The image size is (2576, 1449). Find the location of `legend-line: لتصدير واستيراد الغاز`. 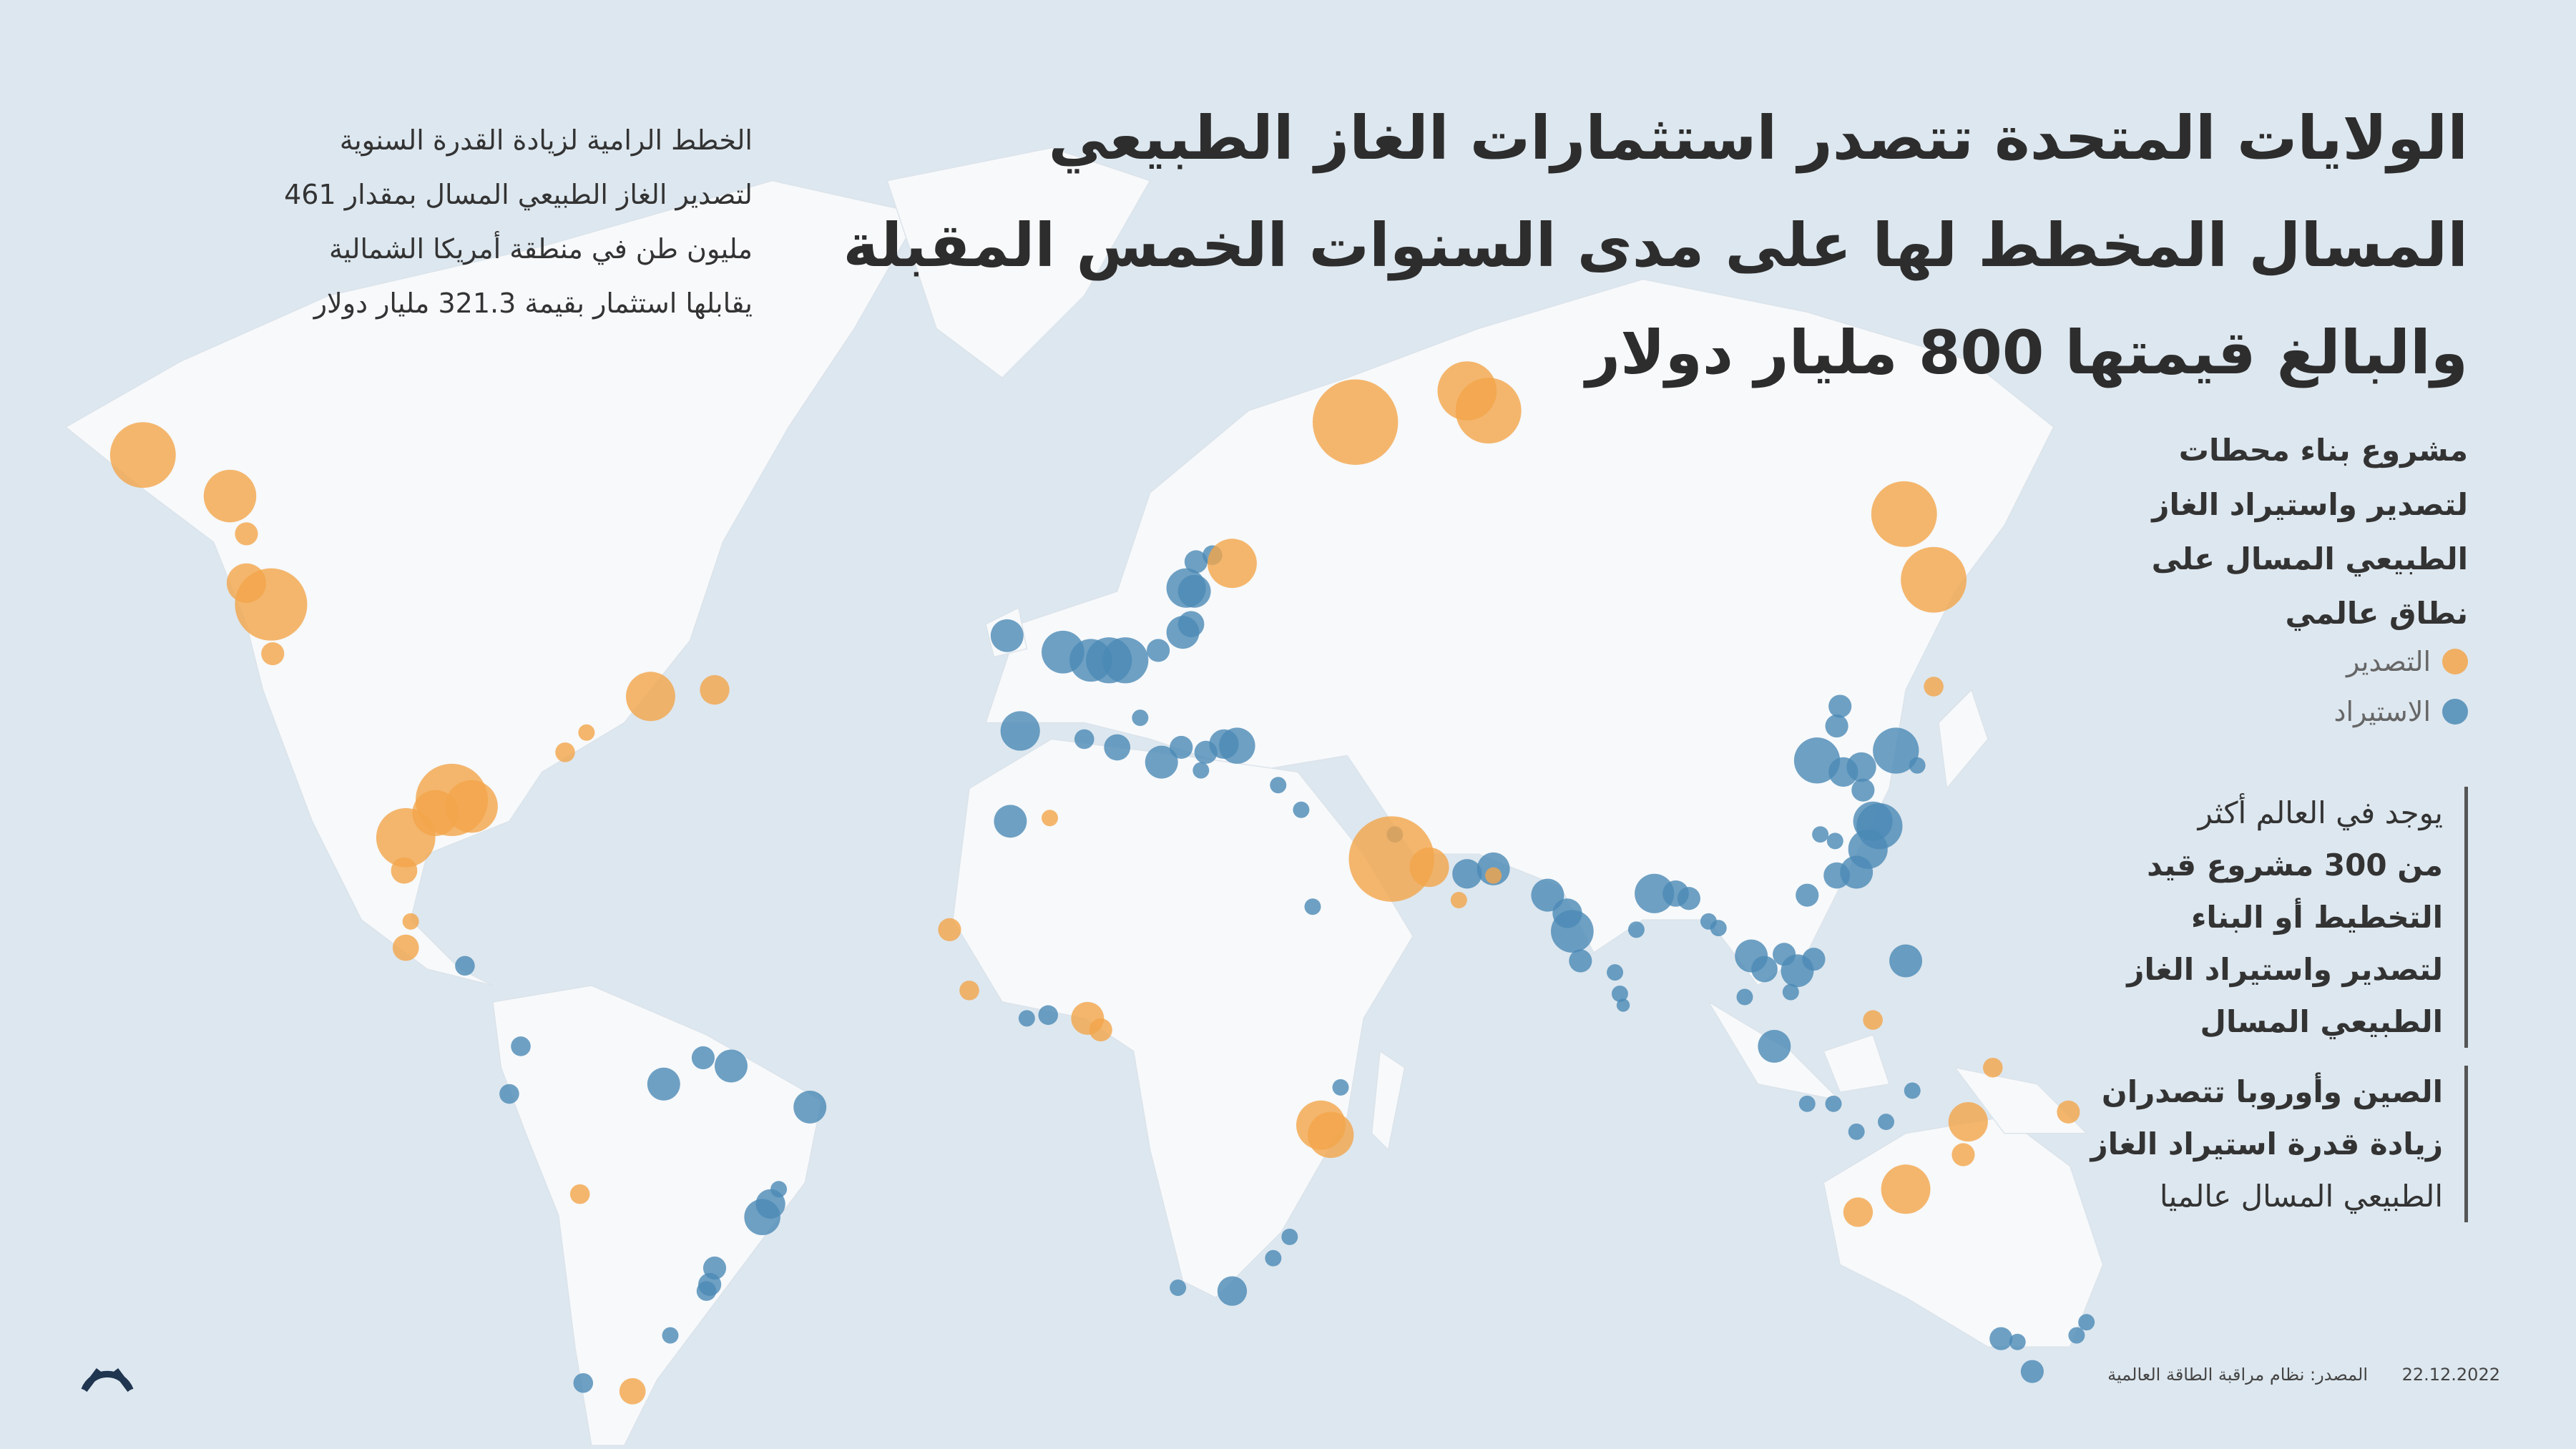

legend-line: لتصدير واستيراد الغاز is located at coordinates (2310, 504).